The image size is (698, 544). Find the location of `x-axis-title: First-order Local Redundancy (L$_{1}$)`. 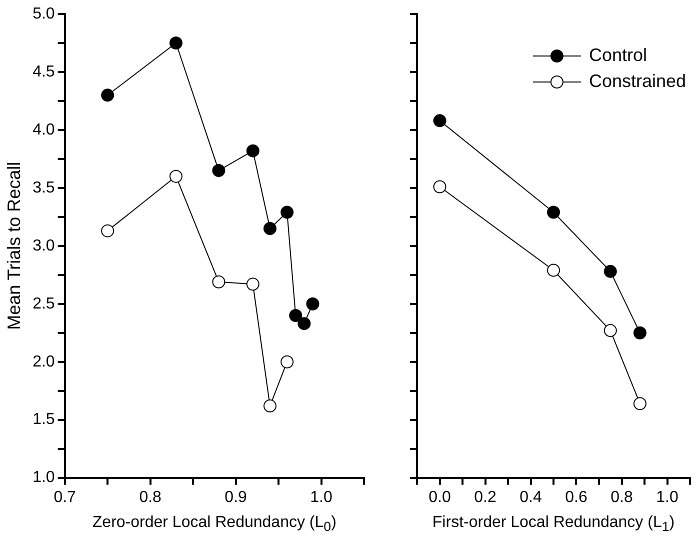

x-axis-title: First-order Local Redundancy (L$_{1}$) is located at coordinates (553, 524).